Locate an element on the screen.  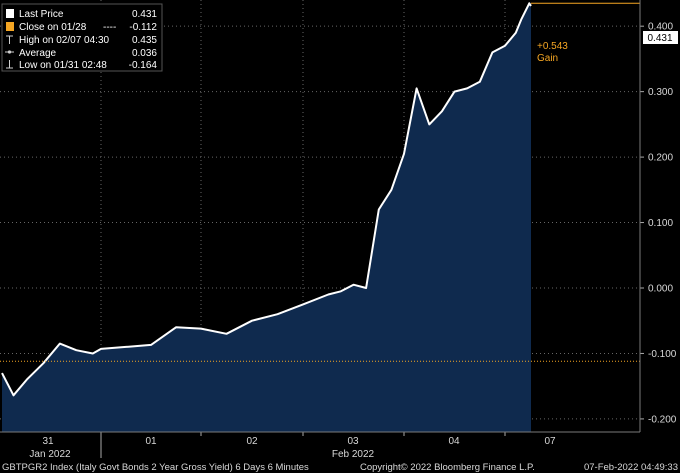
last-value-tag-text: 0.431 is located at coordinates (659, 38).